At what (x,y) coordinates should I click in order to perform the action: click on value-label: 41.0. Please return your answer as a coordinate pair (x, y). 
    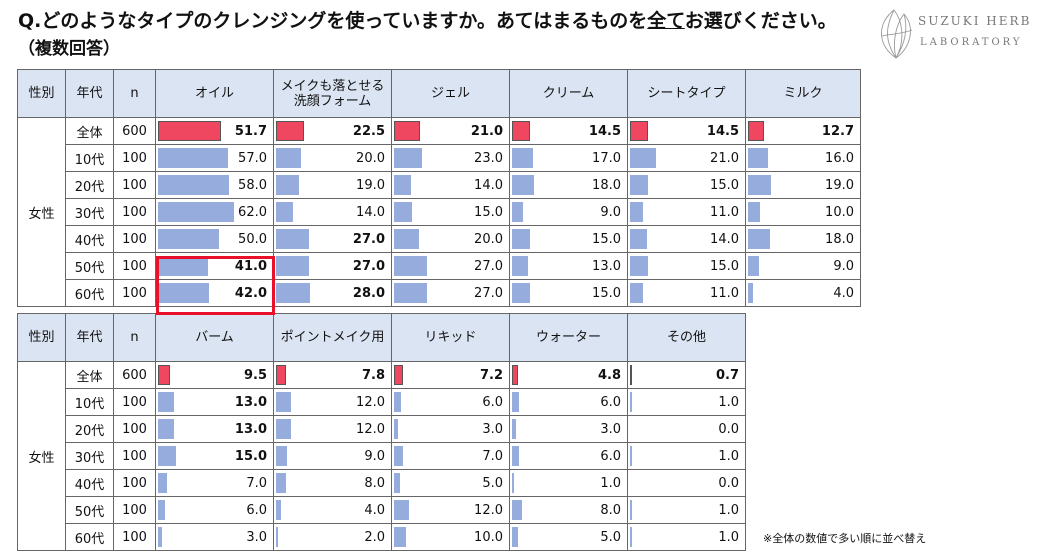
    Looking at the image, I should click on (250, 266).